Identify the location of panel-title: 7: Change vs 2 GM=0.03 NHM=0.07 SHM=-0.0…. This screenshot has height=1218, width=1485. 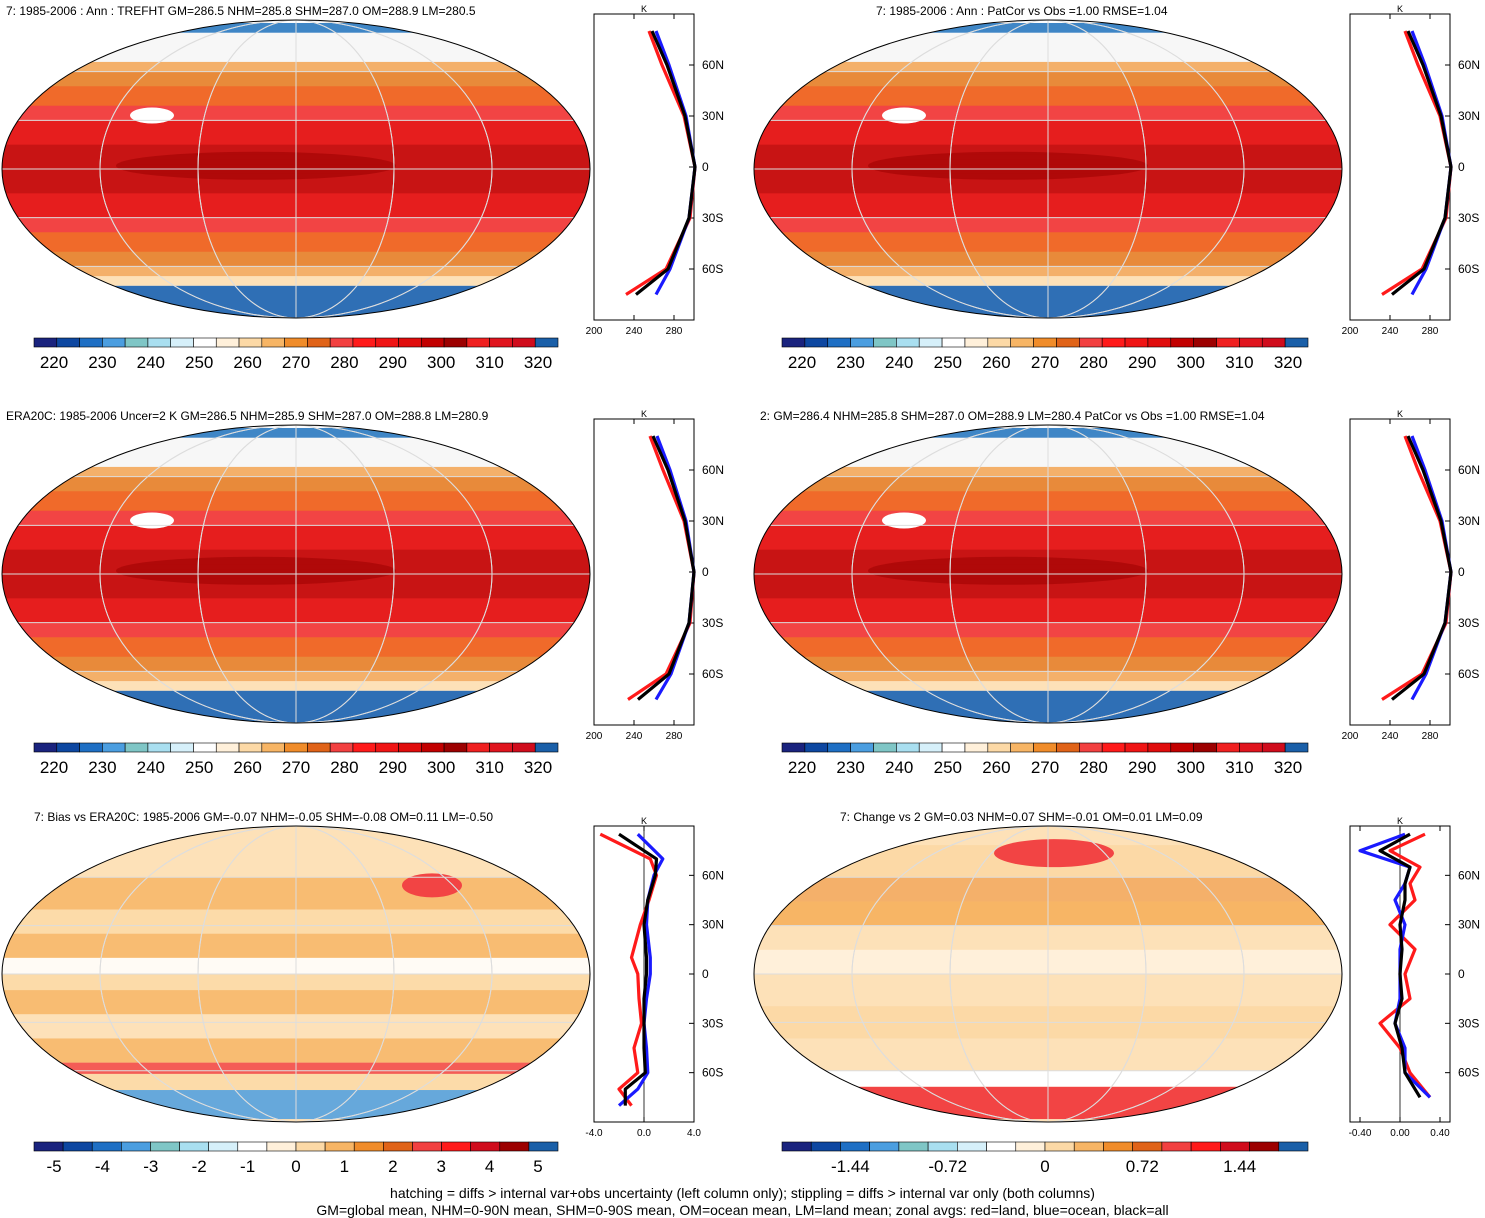
(1021, 817).